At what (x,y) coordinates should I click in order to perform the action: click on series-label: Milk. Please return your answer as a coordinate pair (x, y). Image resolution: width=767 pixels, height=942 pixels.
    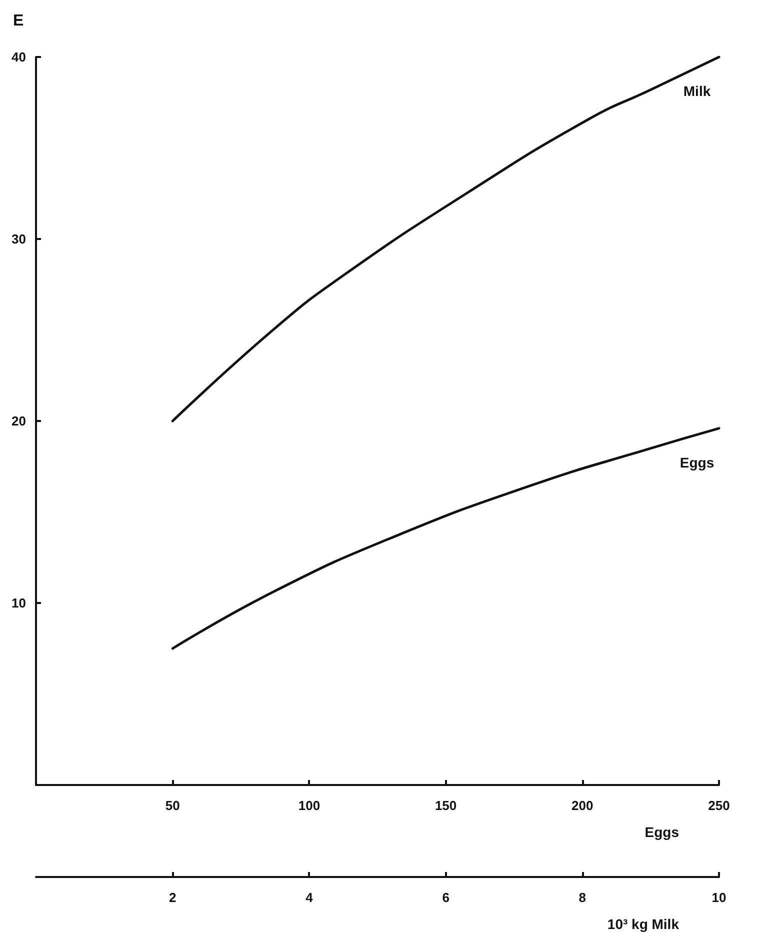
    Looking at the image, I should click on (697, 91).